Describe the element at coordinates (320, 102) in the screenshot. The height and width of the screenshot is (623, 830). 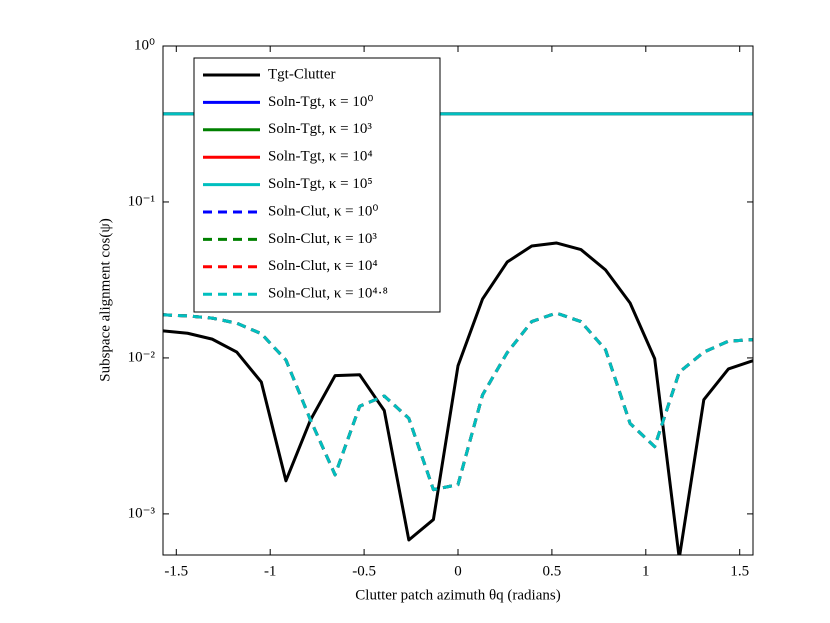
I see `legend-label: Soln-Tgt, κ = 10⁰` at that location.